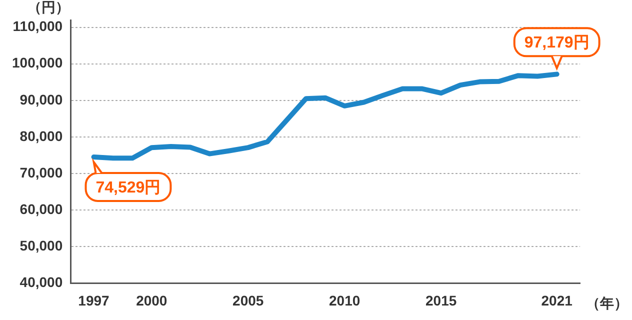 The height and width of the screenshot is (320, 632). Describe the element at coordinates (152, 300) in the screenshot. I see `x-tick-label: 2000` at that location.